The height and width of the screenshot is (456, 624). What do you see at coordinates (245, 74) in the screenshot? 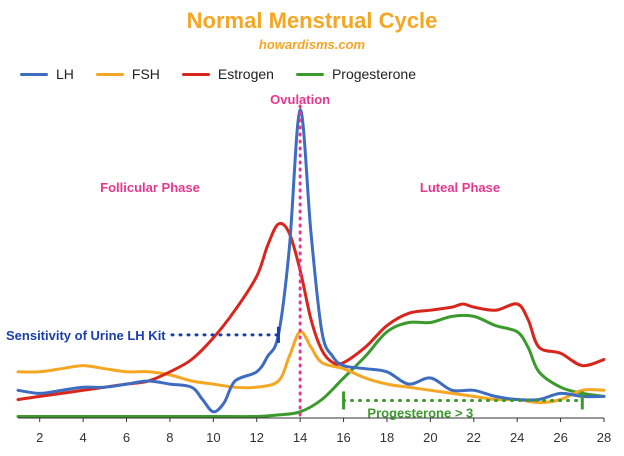
I see `legend-label-estrogen: Estrogen` at bounding box center [245, 74].